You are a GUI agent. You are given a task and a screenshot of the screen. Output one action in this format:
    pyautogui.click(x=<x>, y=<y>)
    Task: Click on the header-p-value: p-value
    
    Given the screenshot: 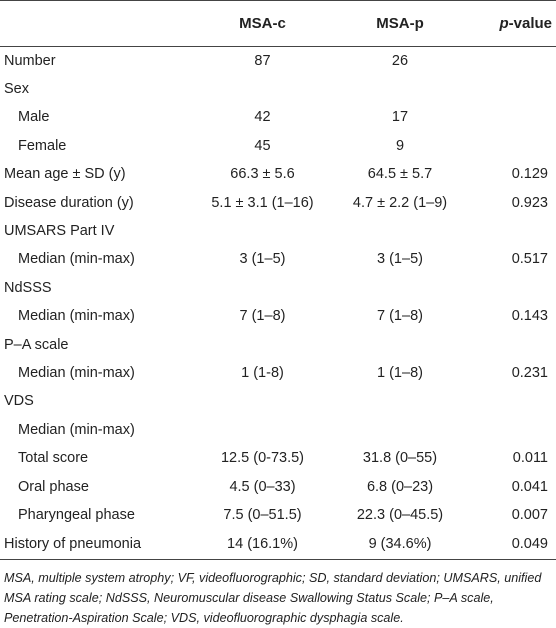 What is the action you would take?
    pyautogui.click(x=515, y=23)
    